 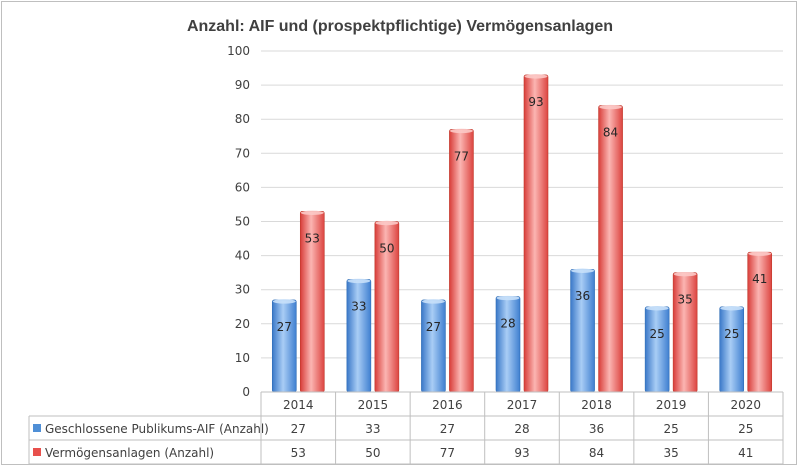 I want to click on data-label: 35, so click(x=685, y=300).